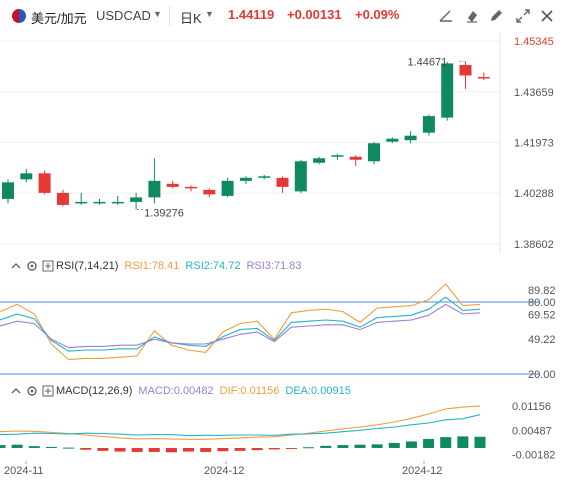  I want to click on high-price-marker: 1.44671, so click(428, 62).